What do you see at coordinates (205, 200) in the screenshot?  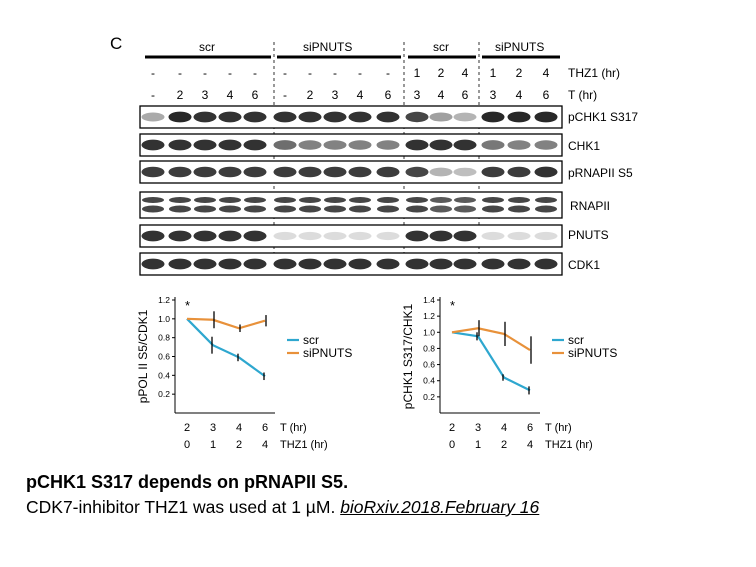 I see `band-3-2-top` at bounding box center [205, 200].